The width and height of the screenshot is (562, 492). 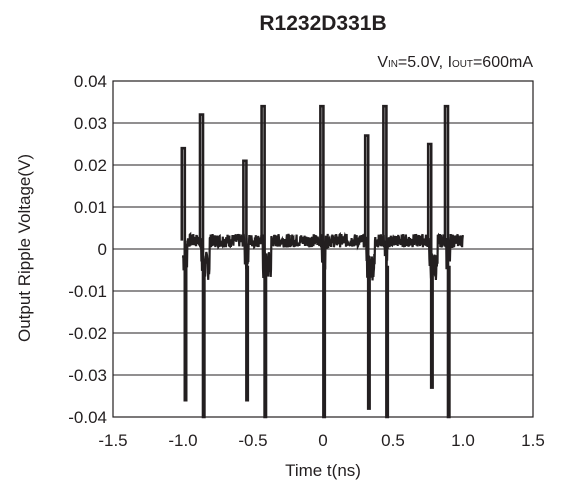 I want to click on condition-v-main: V, so click(x=382, y=62).